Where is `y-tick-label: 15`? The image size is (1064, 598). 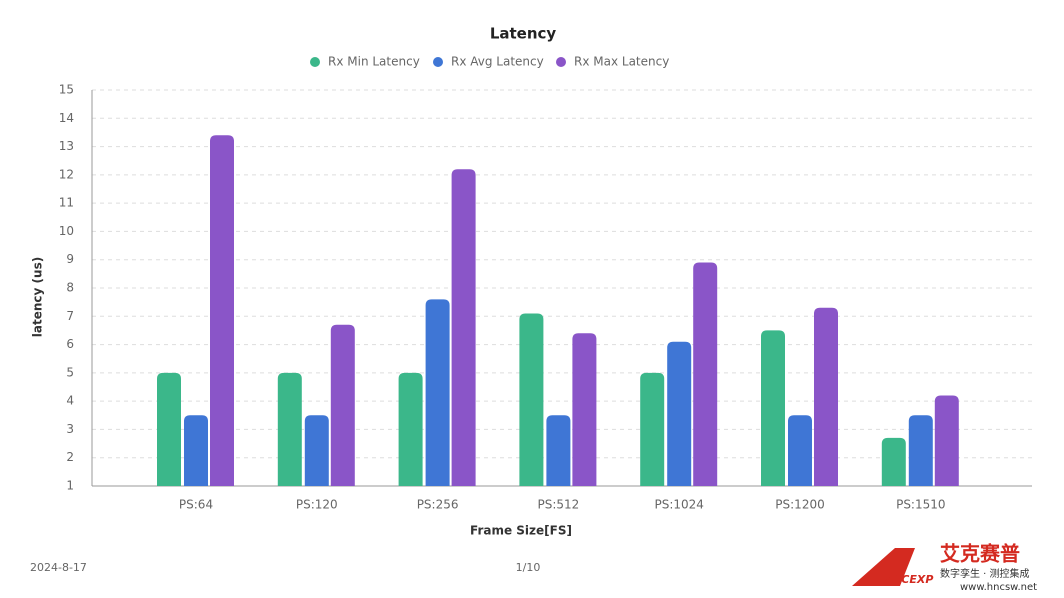 y-tick-label: 15 is located at coordinates (66, 90).